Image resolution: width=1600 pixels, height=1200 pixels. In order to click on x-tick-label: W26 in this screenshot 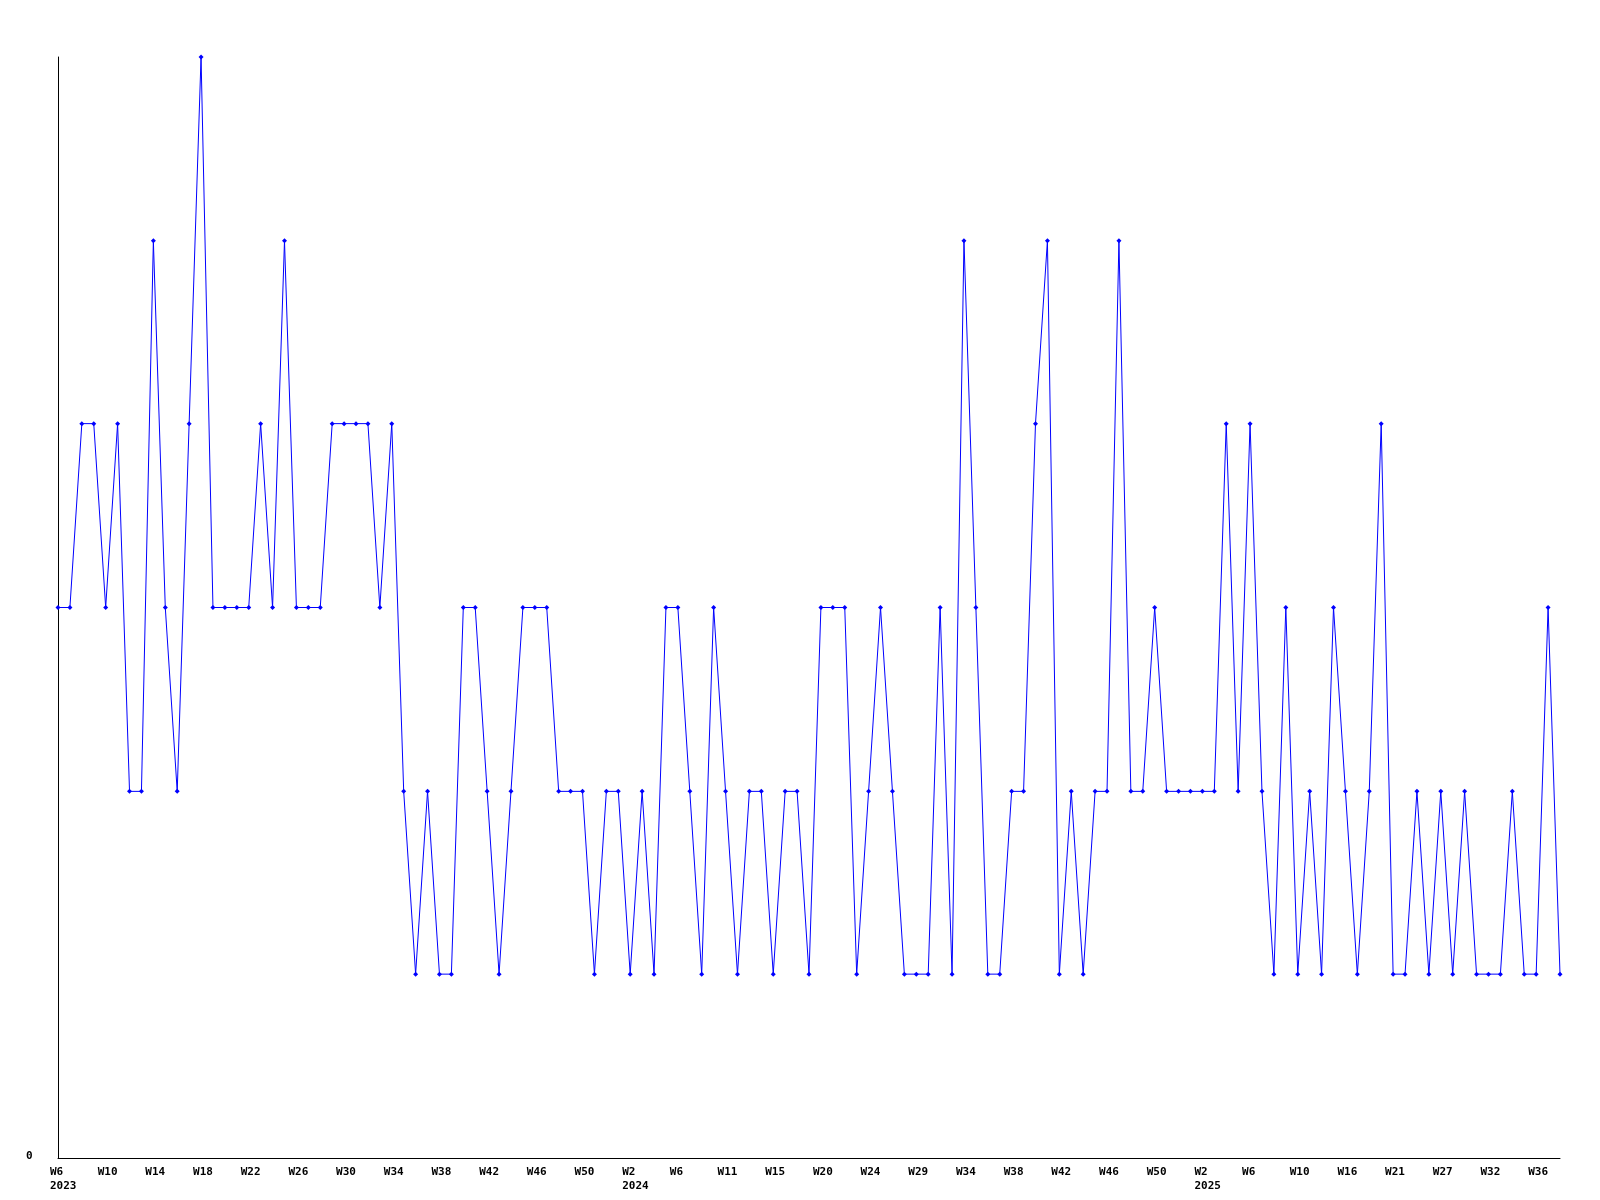, I will do `click(298, 1171)`.